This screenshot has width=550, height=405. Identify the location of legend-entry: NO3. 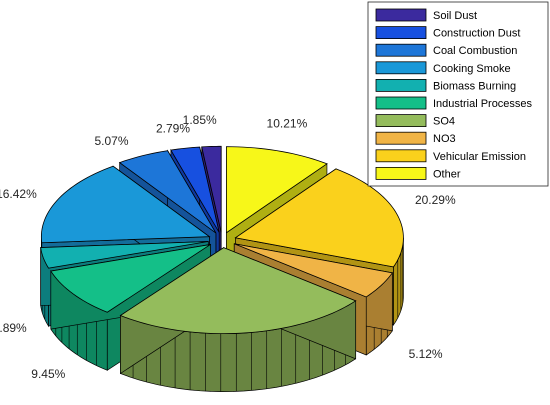
(444, 139).